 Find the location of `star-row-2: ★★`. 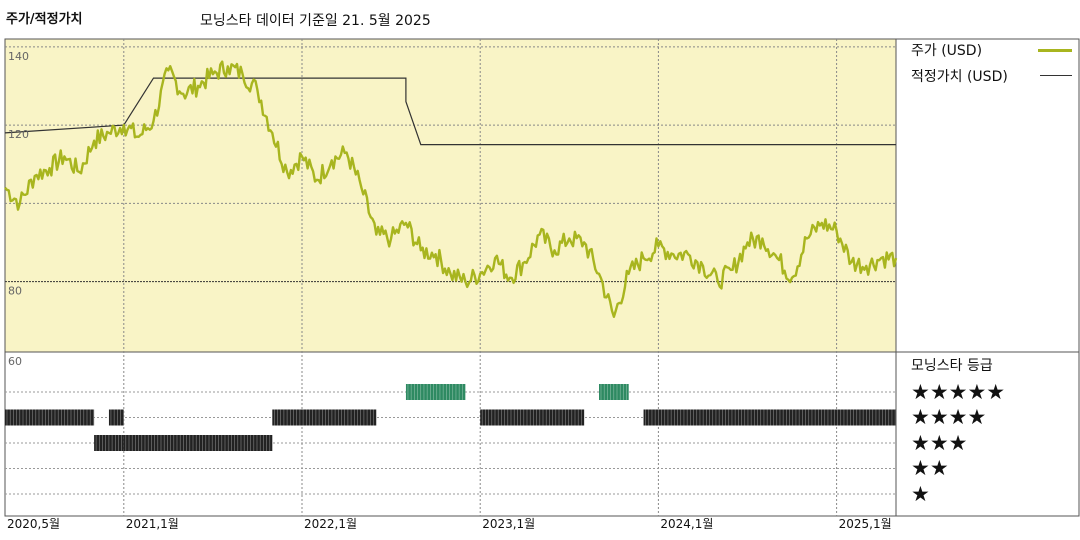

star-row-2: ★★ is located at coordinates (930, 468).